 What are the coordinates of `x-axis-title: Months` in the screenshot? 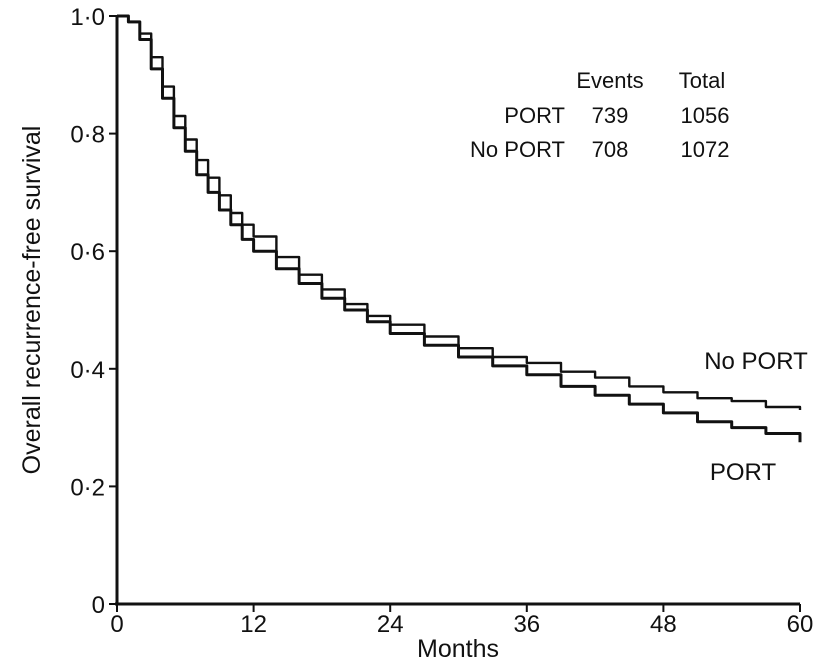 It's located at (458, 649).